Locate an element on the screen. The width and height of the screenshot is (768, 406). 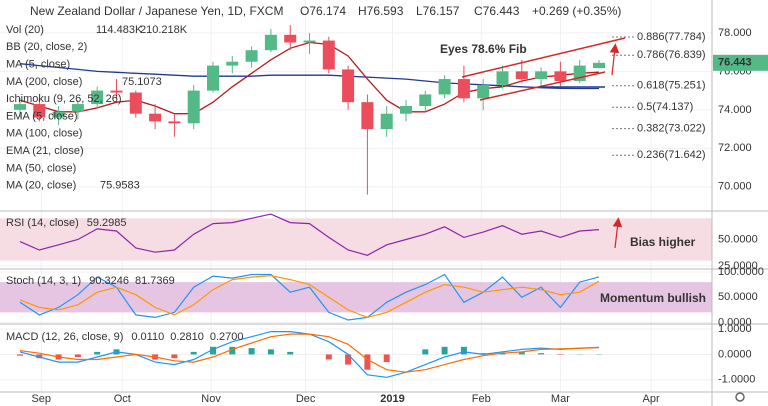
last-price: 76.443 is located at coordinates (735, 63).